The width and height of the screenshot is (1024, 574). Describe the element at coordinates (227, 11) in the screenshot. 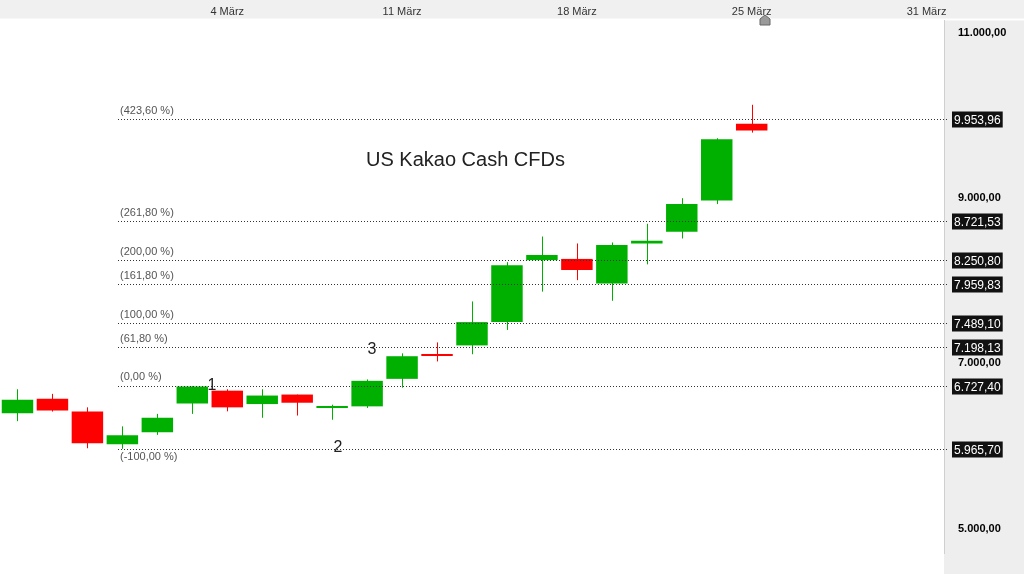

I see `x-tick-label: 4 März` at that location.